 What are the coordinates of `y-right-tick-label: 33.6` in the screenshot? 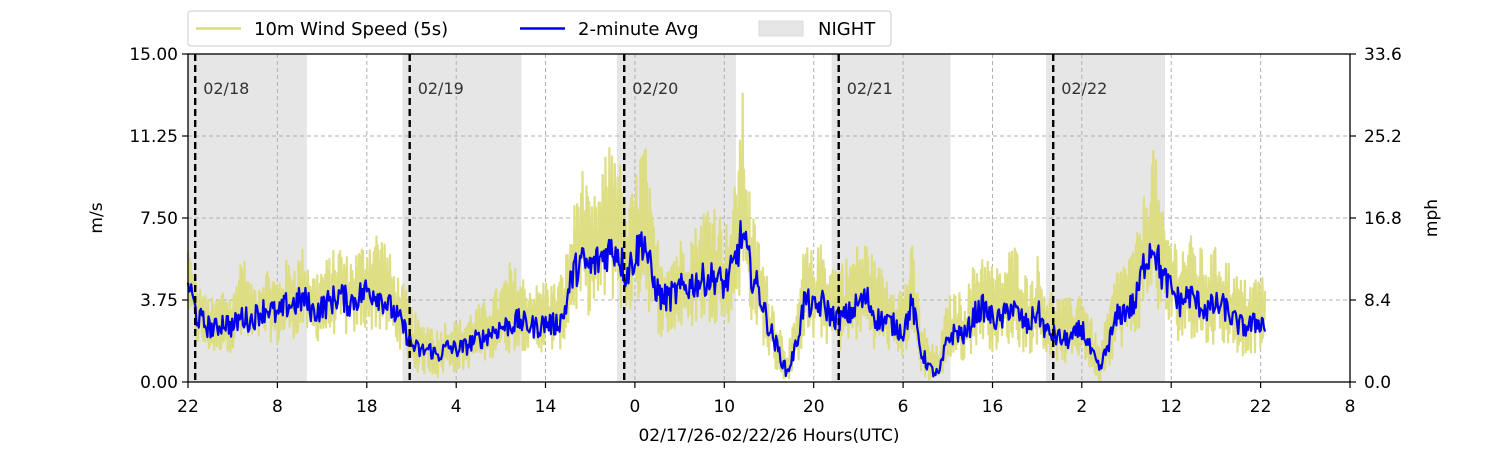 It's located at (1383, 55).